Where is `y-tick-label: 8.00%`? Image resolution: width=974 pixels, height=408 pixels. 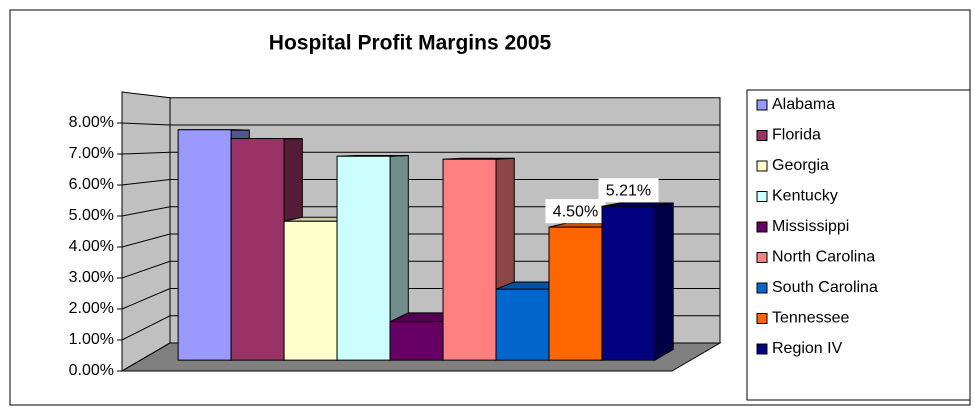 y-tick-label: 8.00% is located at coordinates (91, 122).